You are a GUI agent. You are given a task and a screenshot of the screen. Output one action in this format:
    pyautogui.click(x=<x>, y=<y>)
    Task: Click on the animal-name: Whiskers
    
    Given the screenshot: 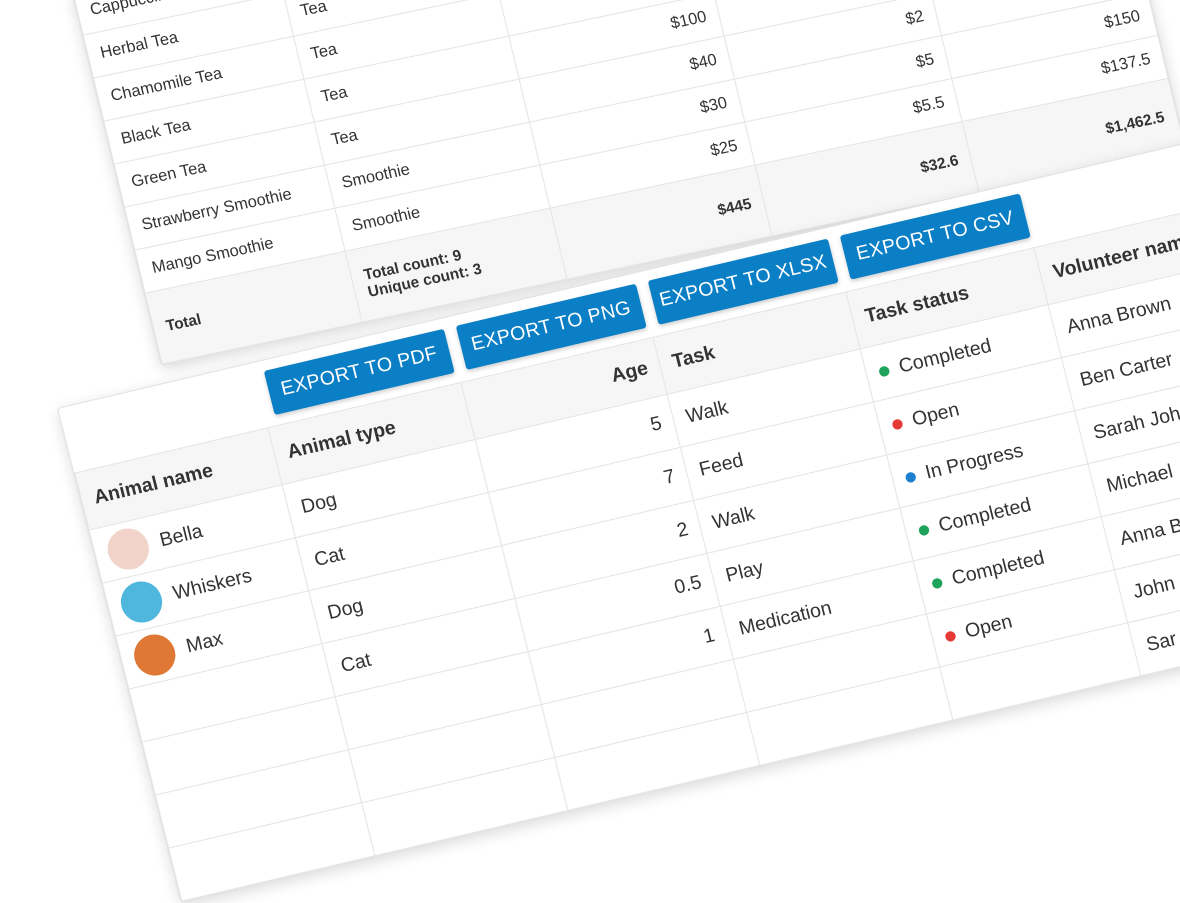 What is the action you would take?
    pyautogui.click(x=212, y=585)
    